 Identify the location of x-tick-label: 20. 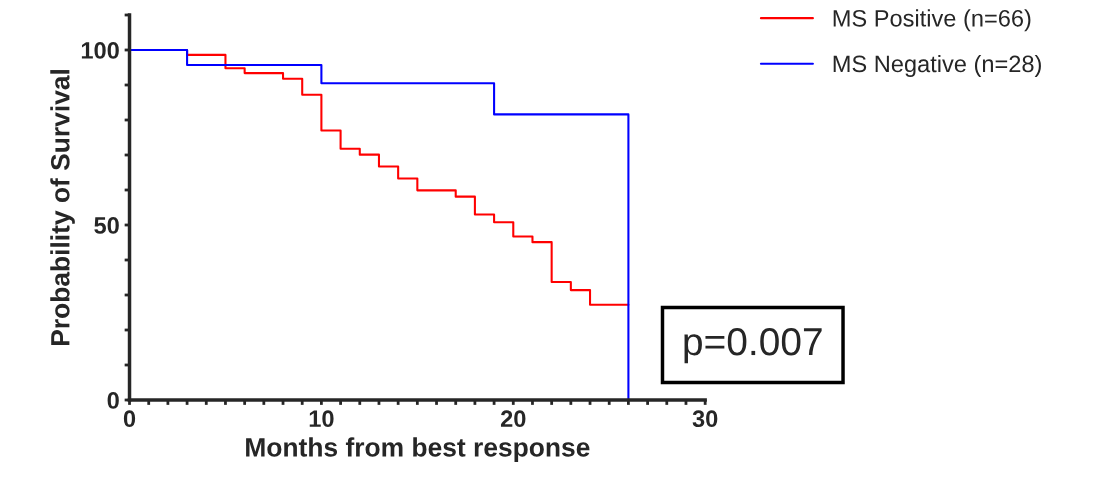
(513, 419).